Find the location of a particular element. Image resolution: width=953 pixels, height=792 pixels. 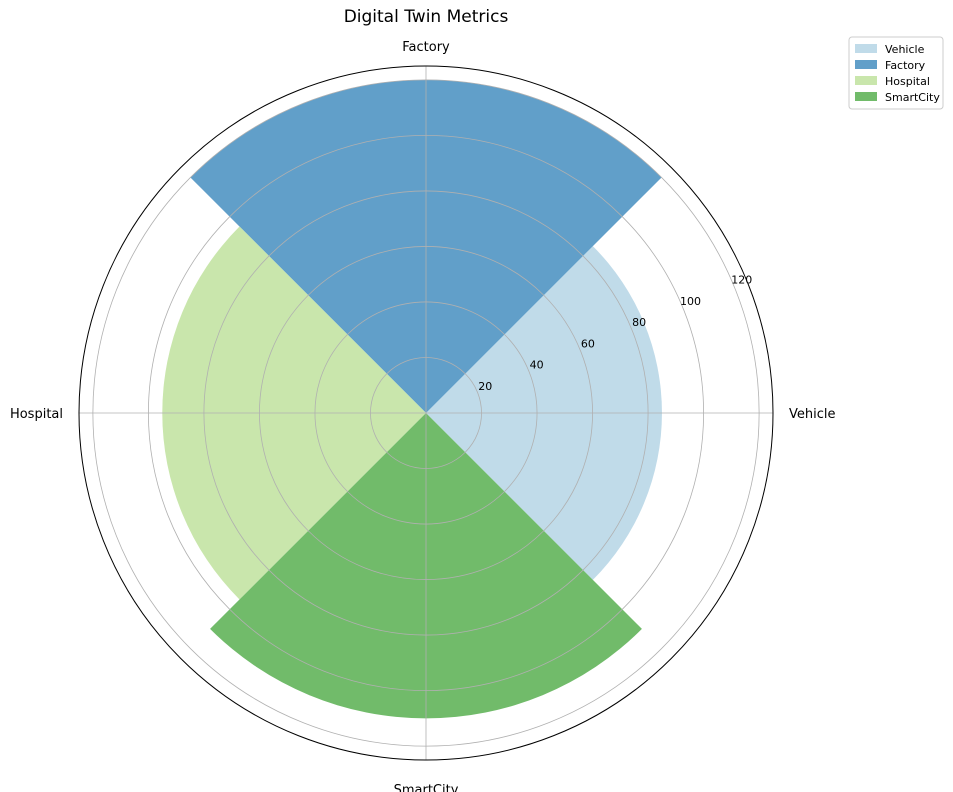

legend-swatch-hospital is located at coordinates (866, 80).